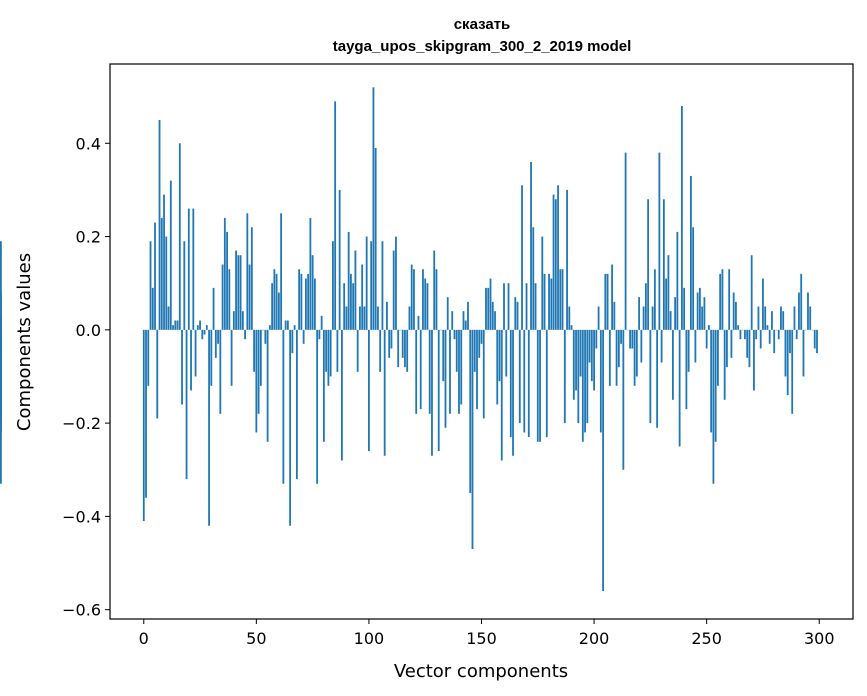 The height and width of the screenshot is (696, 867). What do you see at coordinates (256, 638) in the screenshot?
I see `x-tick-label-50: 50` at bounding box center [256, 638].